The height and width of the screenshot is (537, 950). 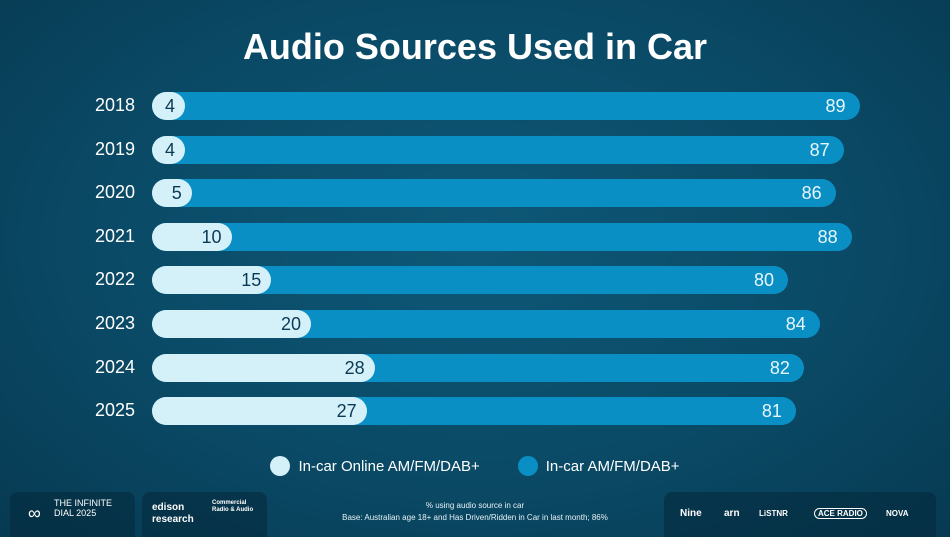 What do you see at coordinates (475, 505) in the screenshot?
I see `footnote-measure: % using audio source in car` at bounding box center [475, 505].